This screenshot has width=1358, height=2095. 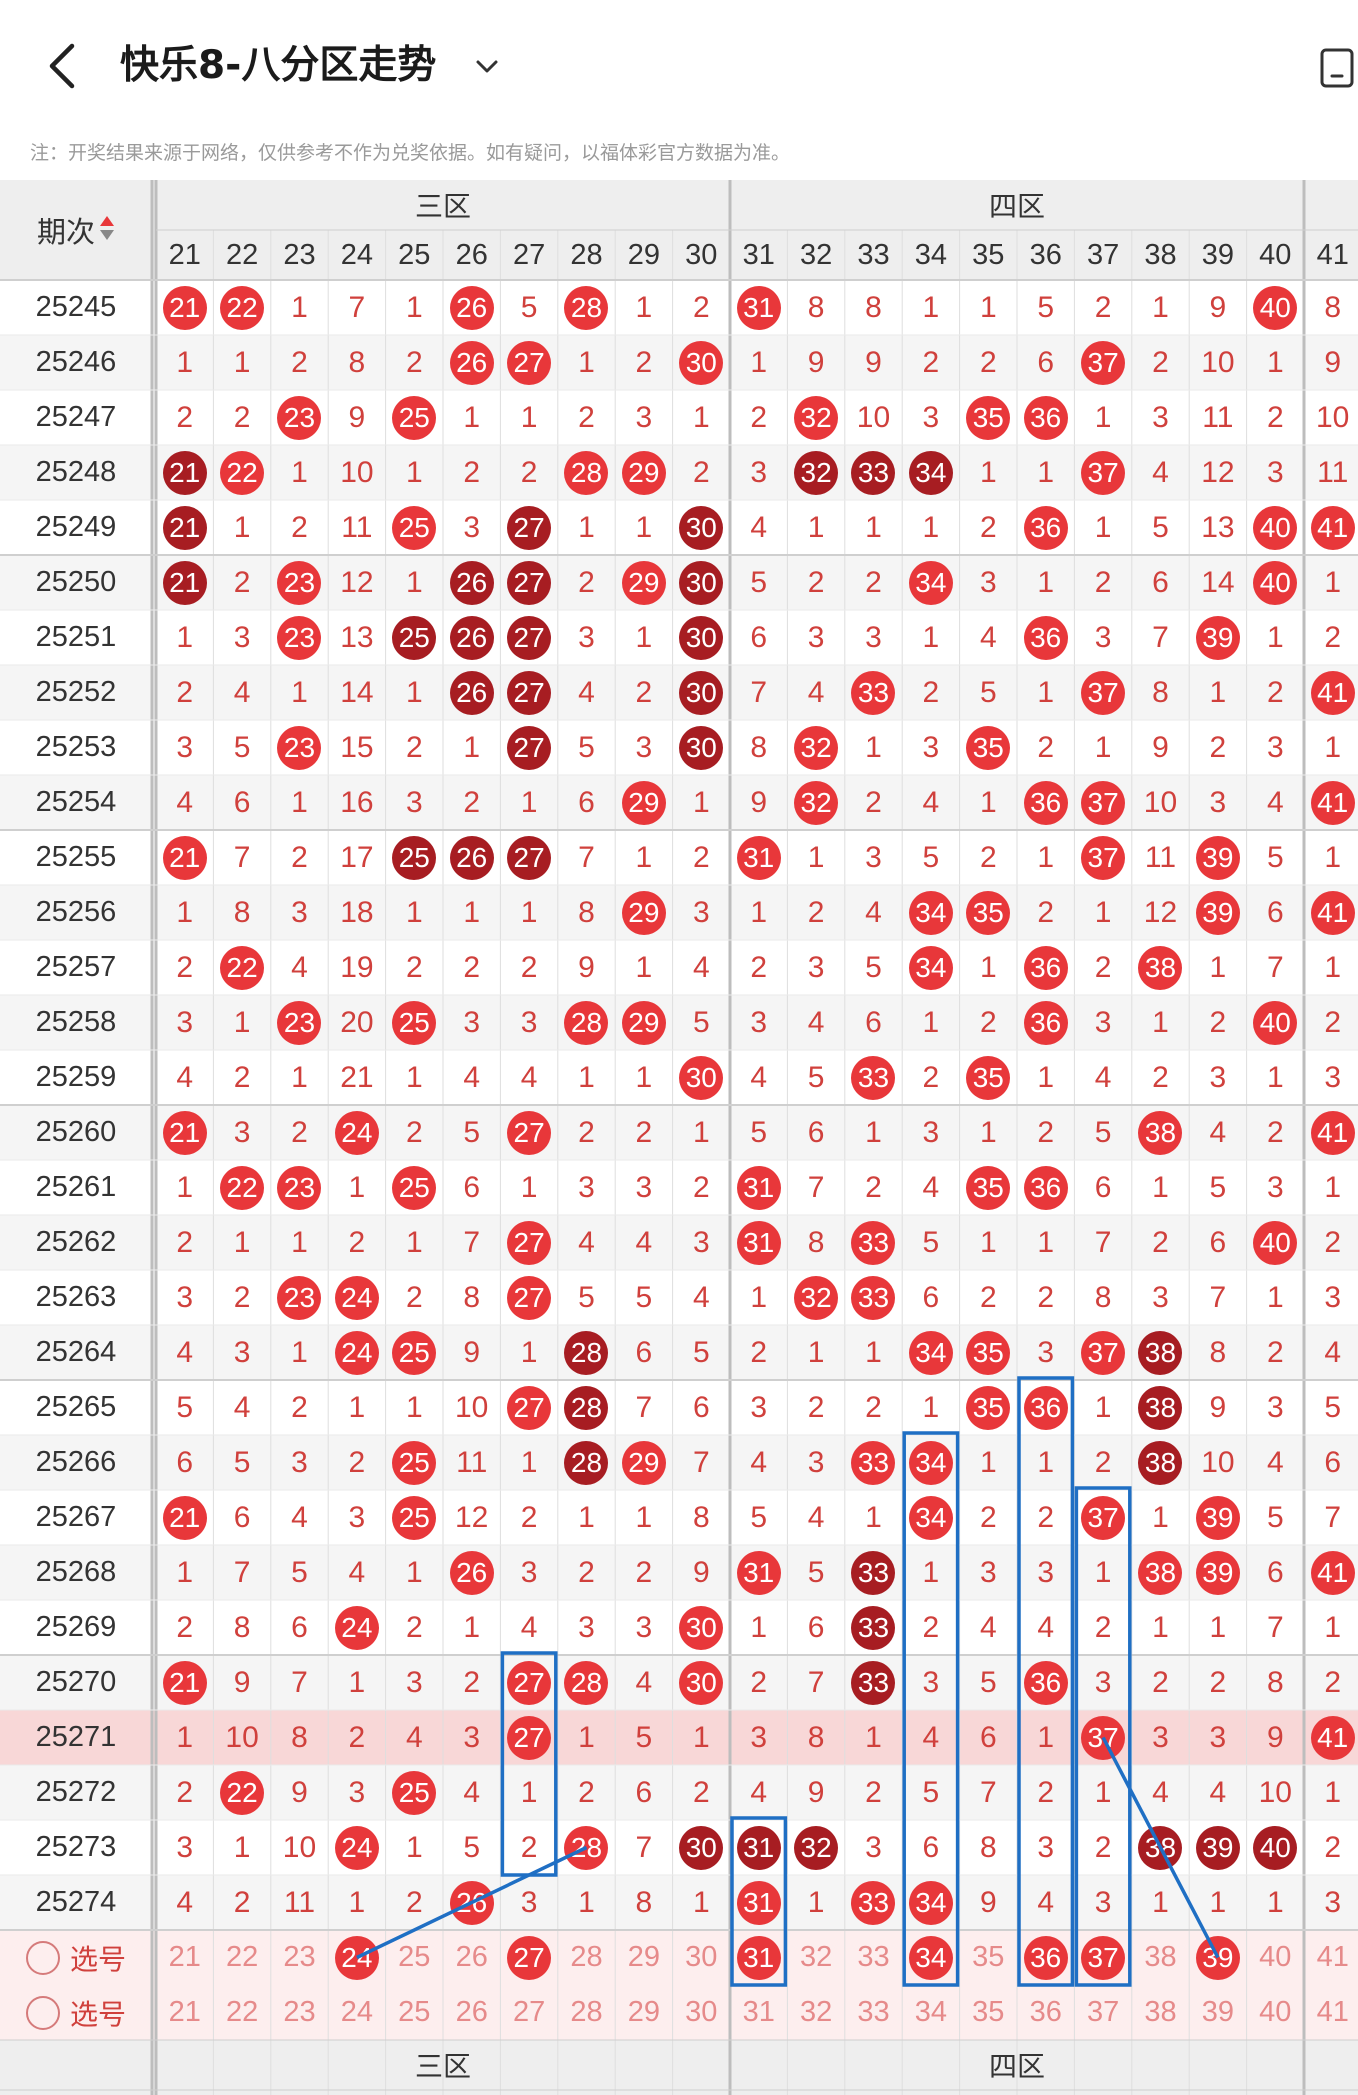 I want to click on miss-count: 2, so click(x=299, y=527).